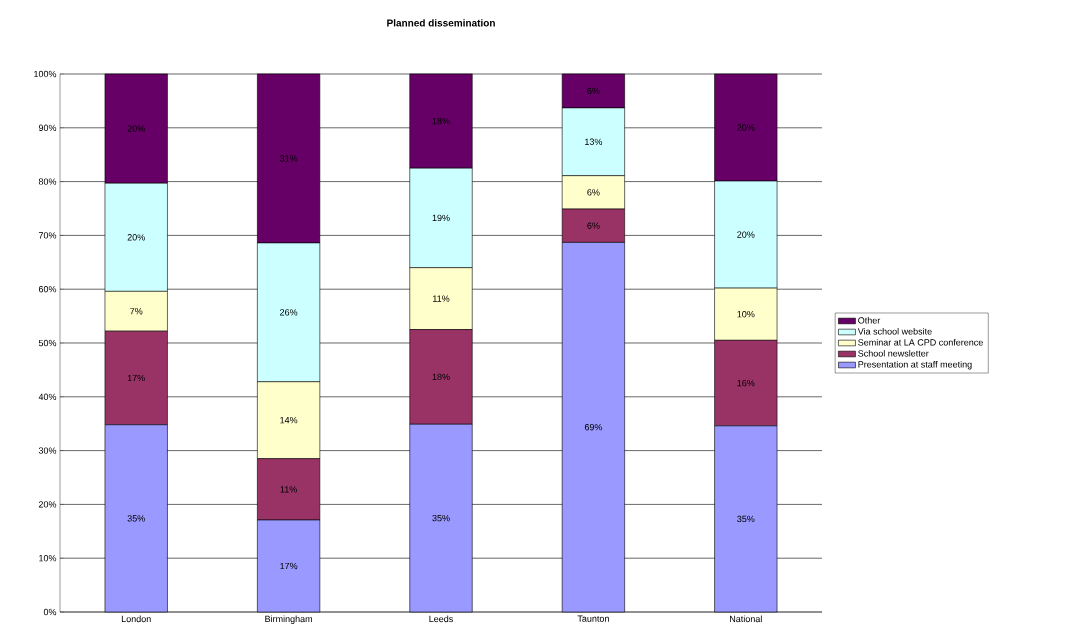 The height and width of the screenshot is (644, 1066). I want to click on x-tick-label: London, so click(136, 619).